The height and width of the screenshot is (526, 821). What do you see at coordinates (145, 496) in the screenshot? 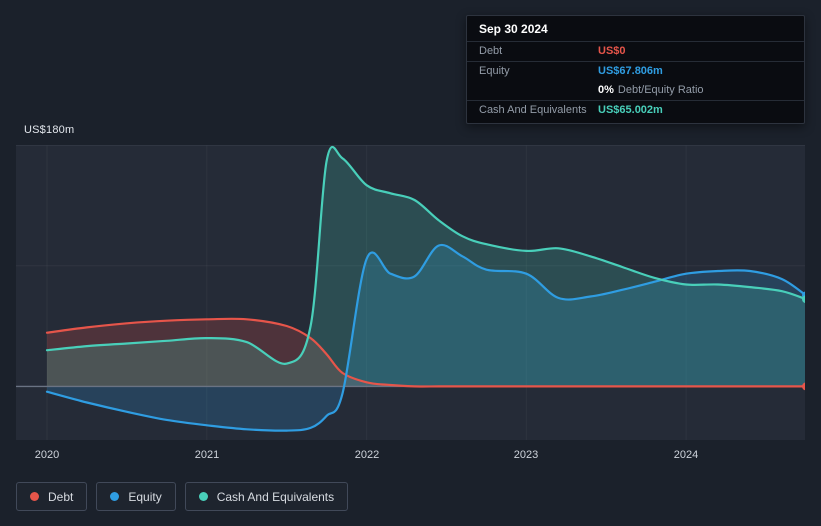
I see `legend-label-equity: Equity` at bounding box center [145, 496].